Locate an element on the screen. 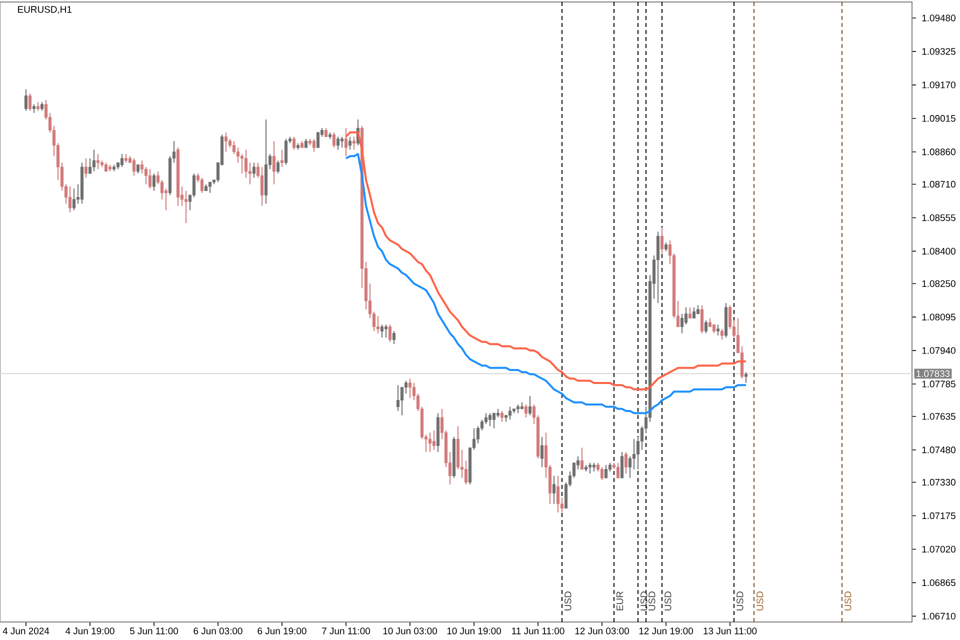 The width and height of the screenshot is (960, 640). x-tick-label: 13 Jun 11:00 is located at coordinates (730, 631).